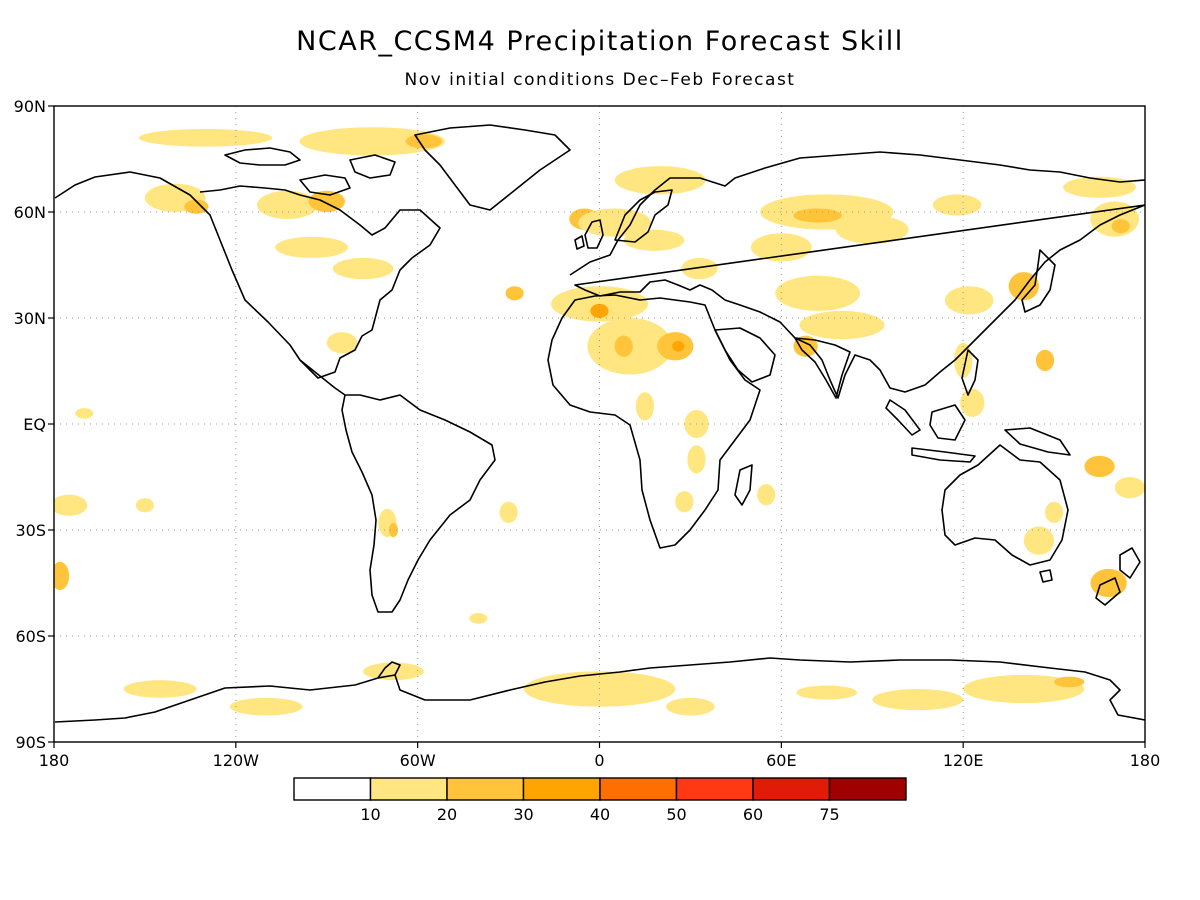 This screenshot has height=900, width=1200. What do you see at coordinates (599, 760) in the screenshot?
I see `lon-label: 0` at bounding box center [599, 760].